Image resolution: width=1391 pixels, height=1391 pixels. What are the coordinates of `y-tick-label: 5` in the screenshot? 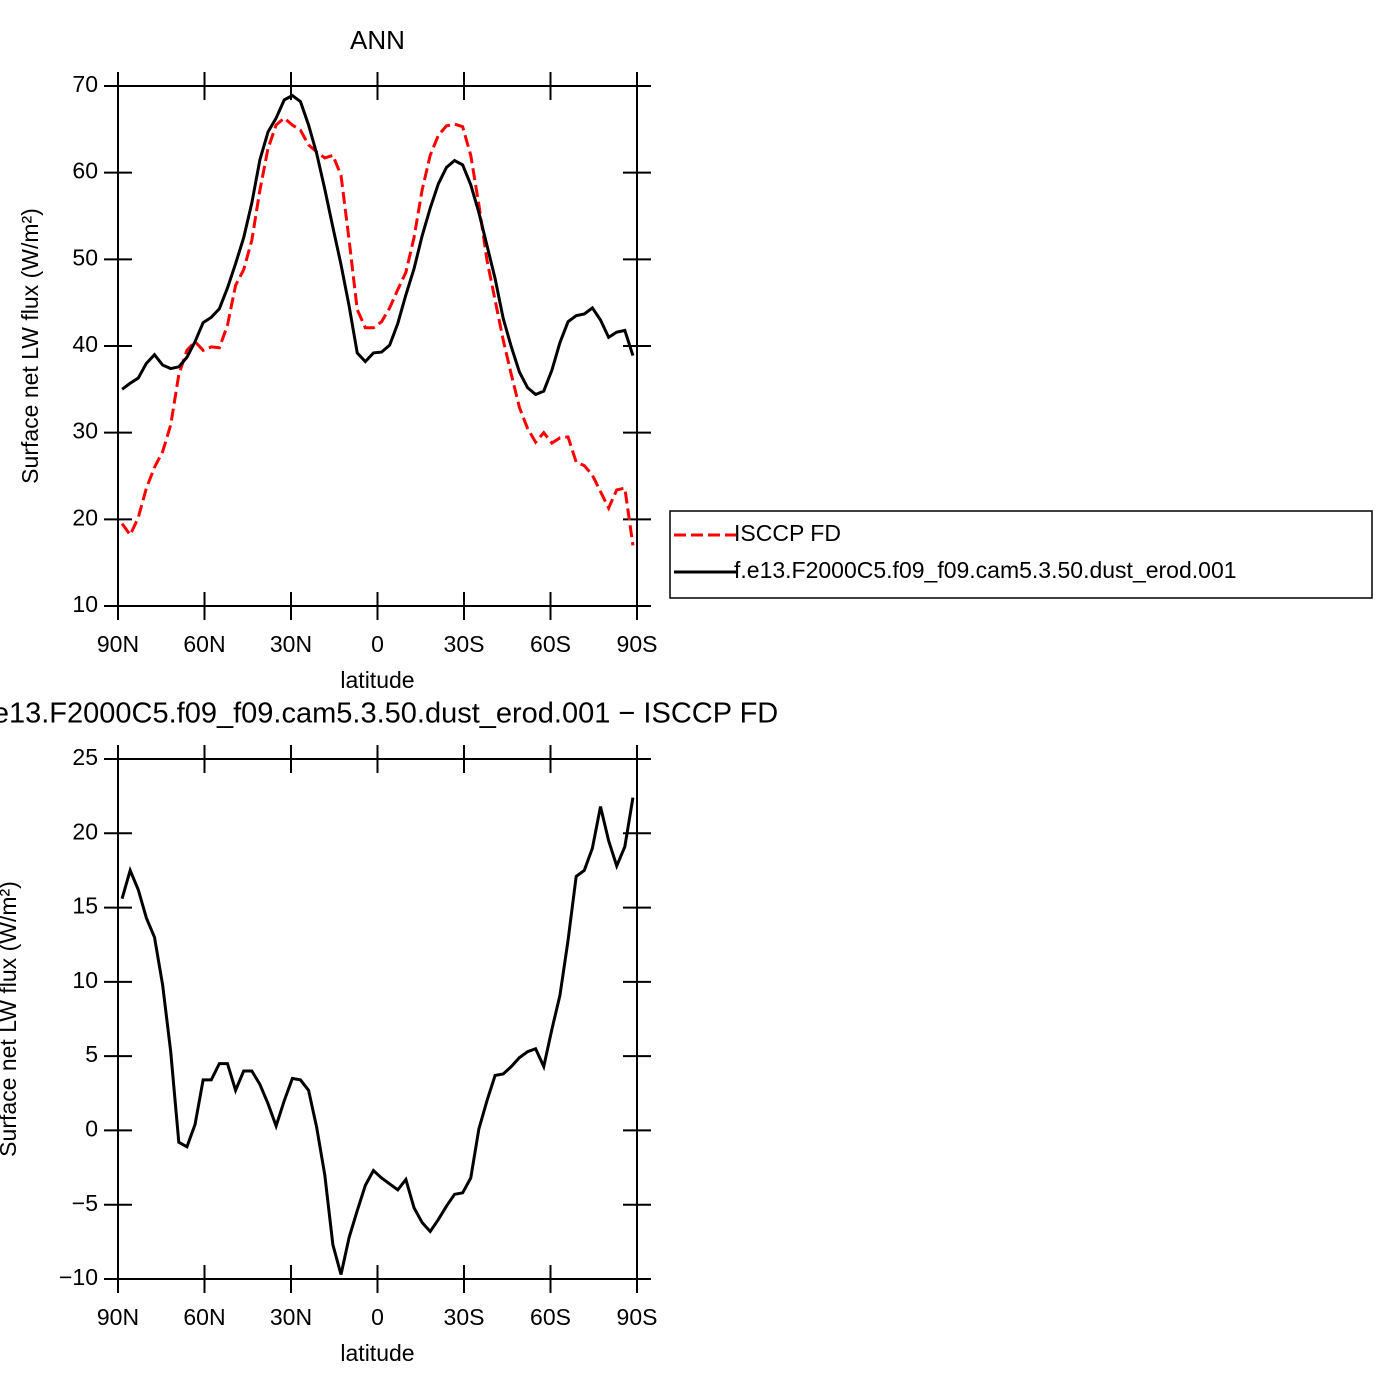 It's located at (91, 1054).